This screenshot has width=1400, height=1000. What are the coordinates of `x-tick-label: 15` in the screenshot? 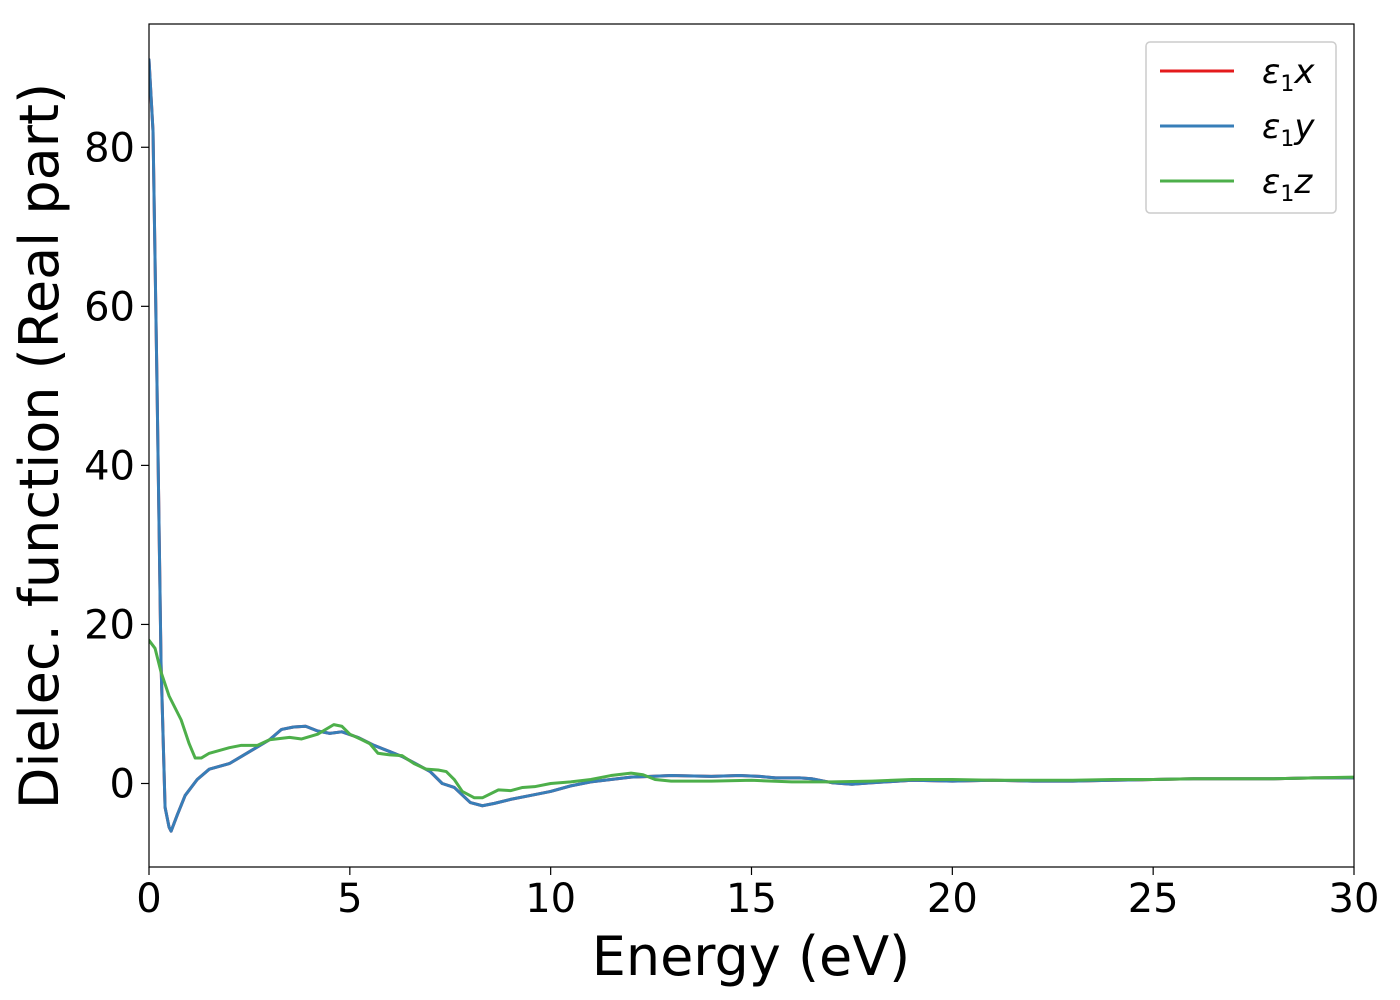 It's located at (751, 899).